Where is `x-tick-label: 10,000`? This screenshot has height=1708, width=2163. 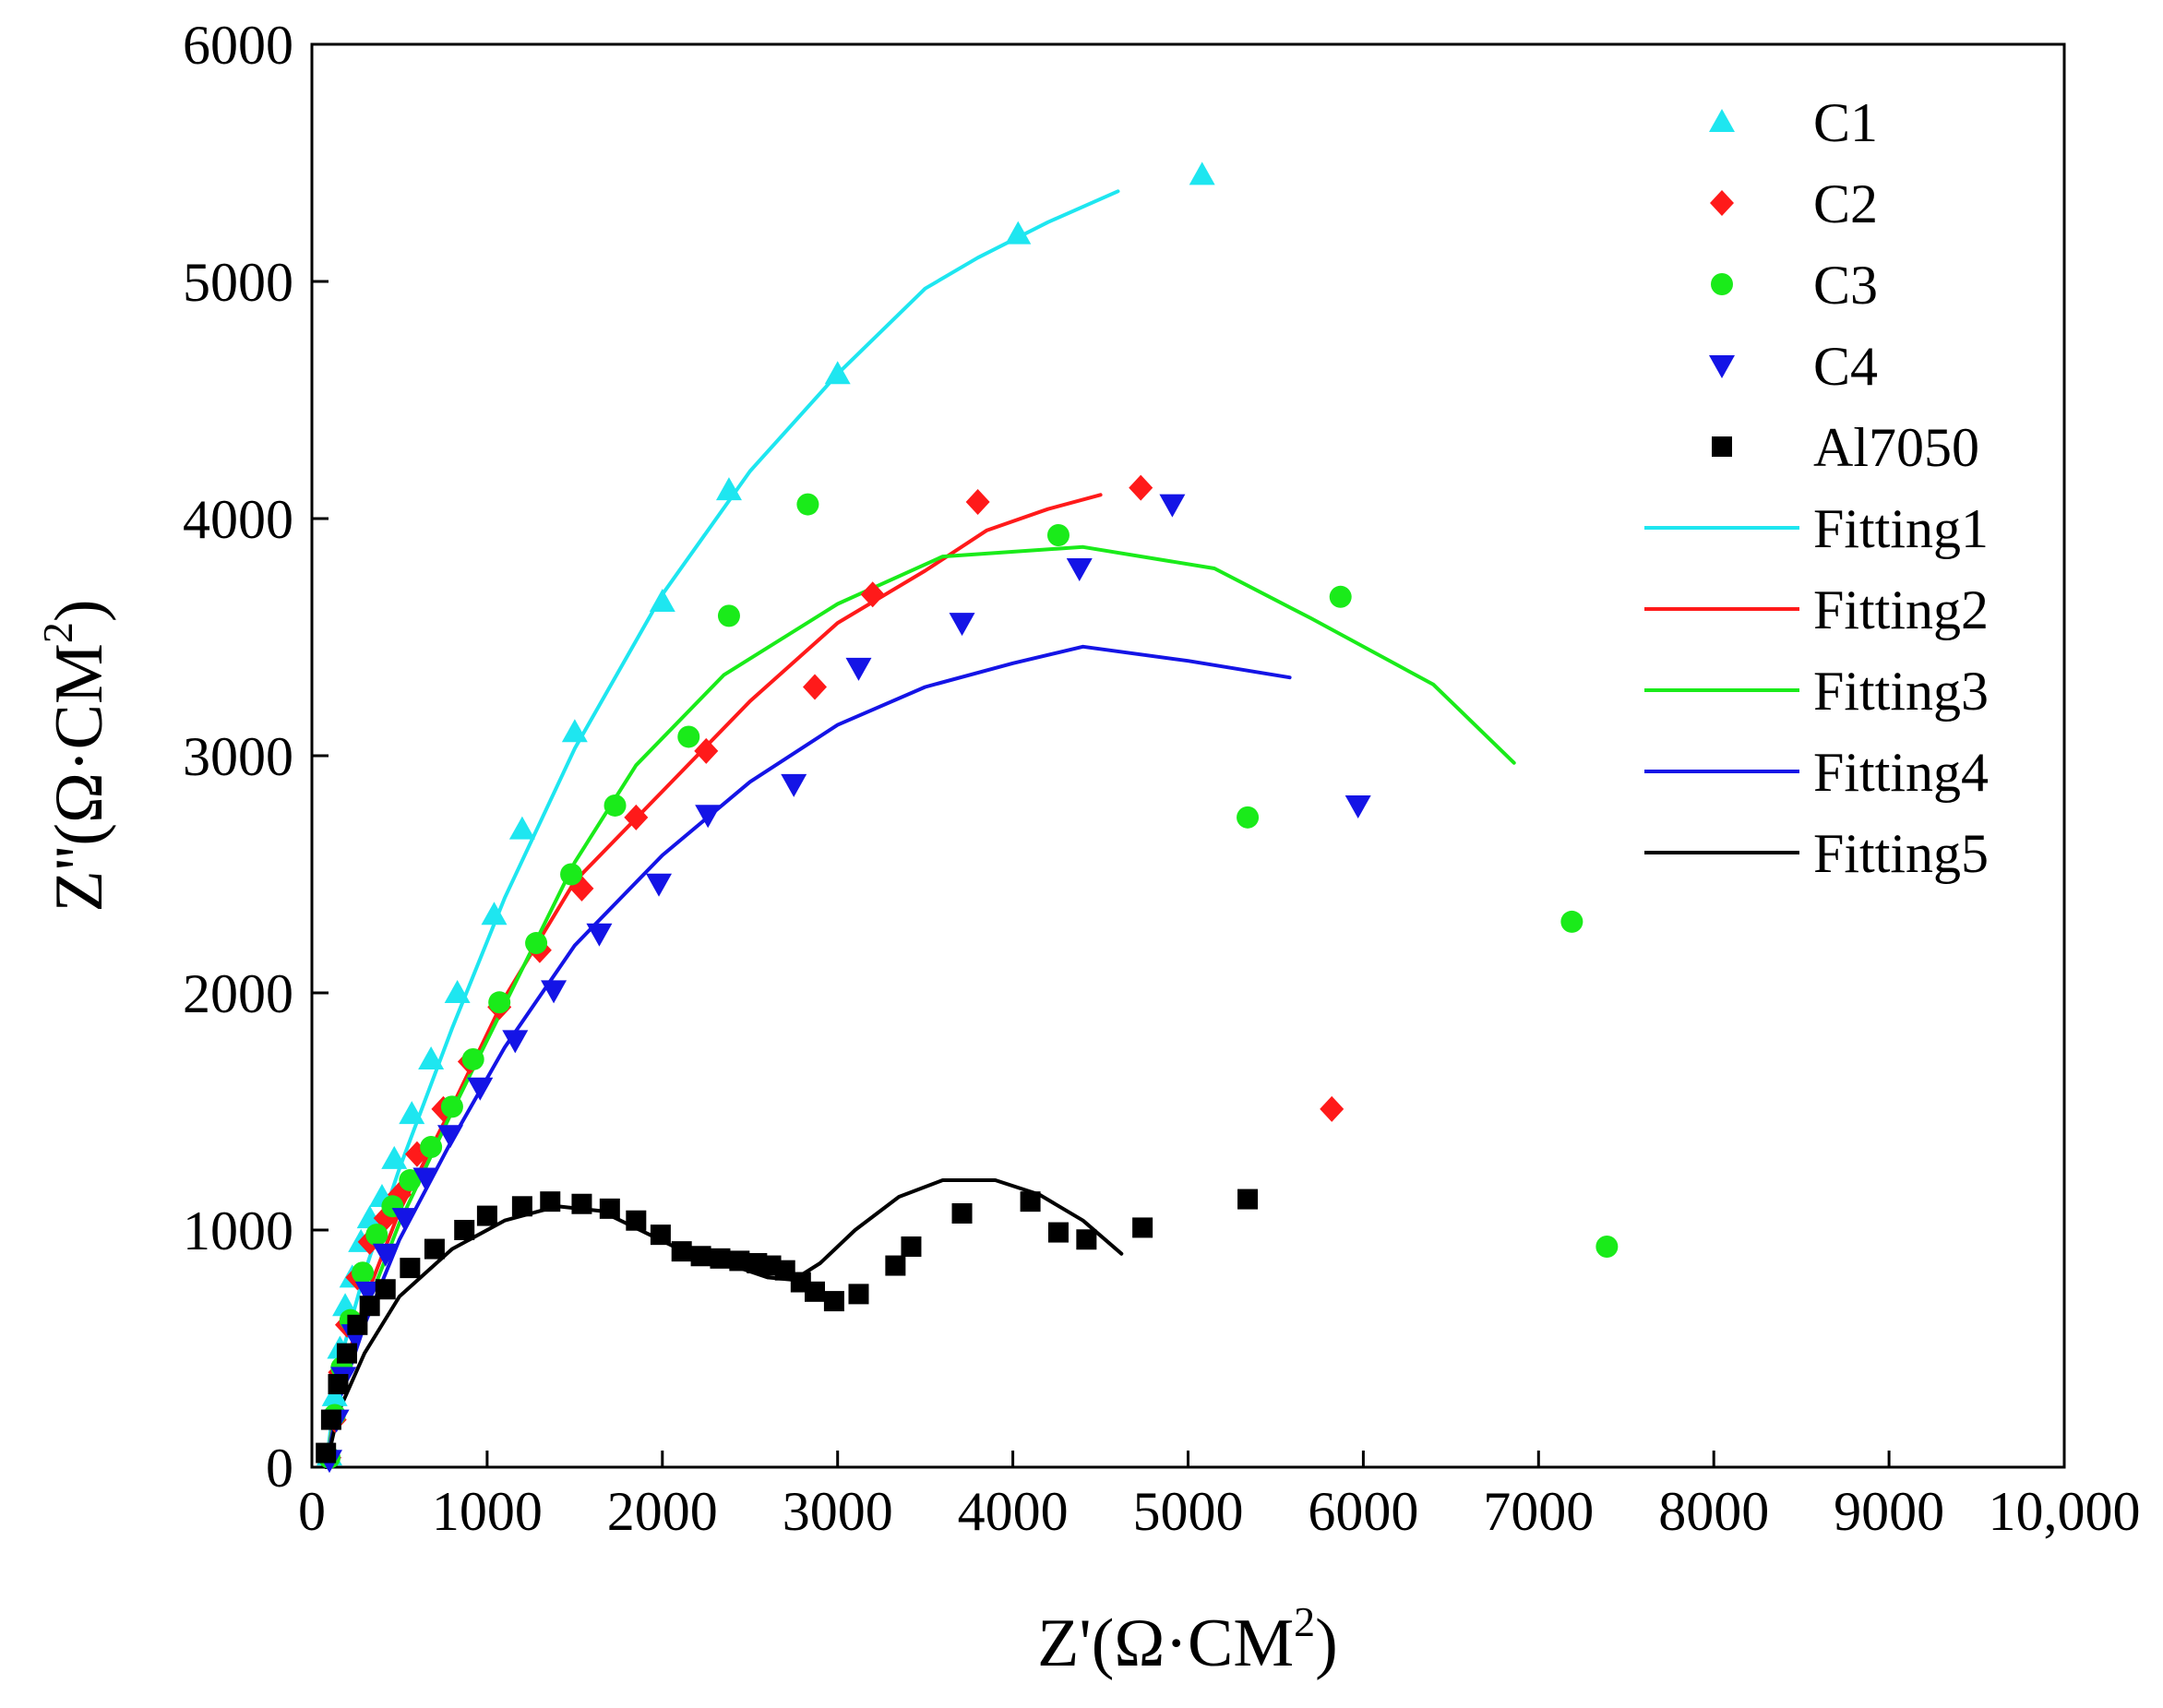 x-tick-label: 10,000 is located at coordinates (2065, 1511).